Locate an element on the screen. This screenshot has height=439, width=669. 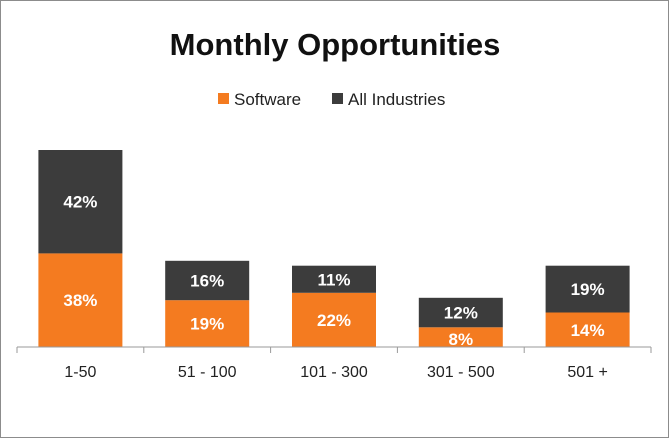
data-label-software-501: 14% is located at coordinates (588, 330).